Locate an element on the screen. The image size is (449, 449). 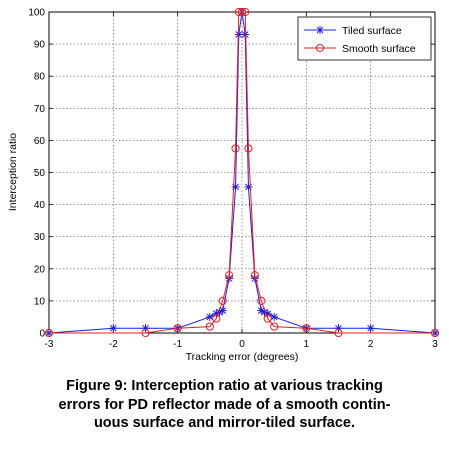
x-tick-label: 2 is located at coordinates (371, 344).